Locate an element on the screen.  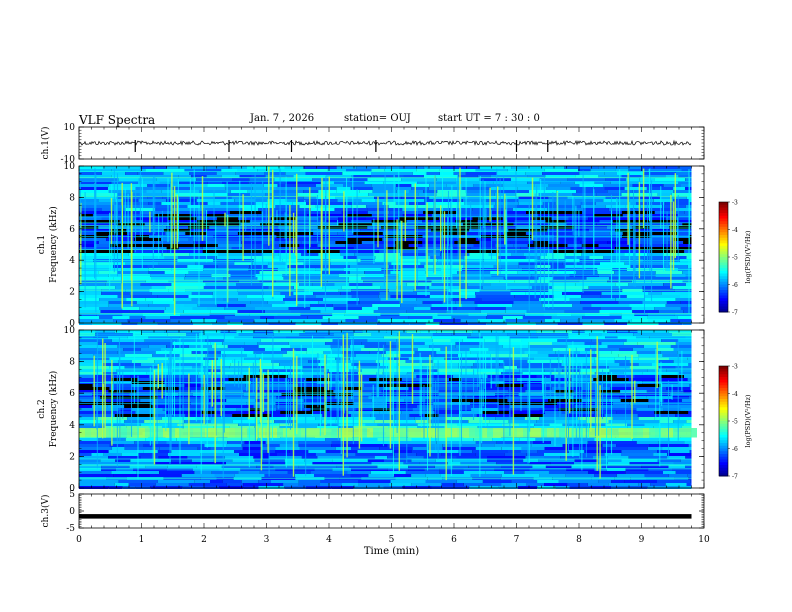
y-tick-label: 5 is located at coordinates (72, 495).